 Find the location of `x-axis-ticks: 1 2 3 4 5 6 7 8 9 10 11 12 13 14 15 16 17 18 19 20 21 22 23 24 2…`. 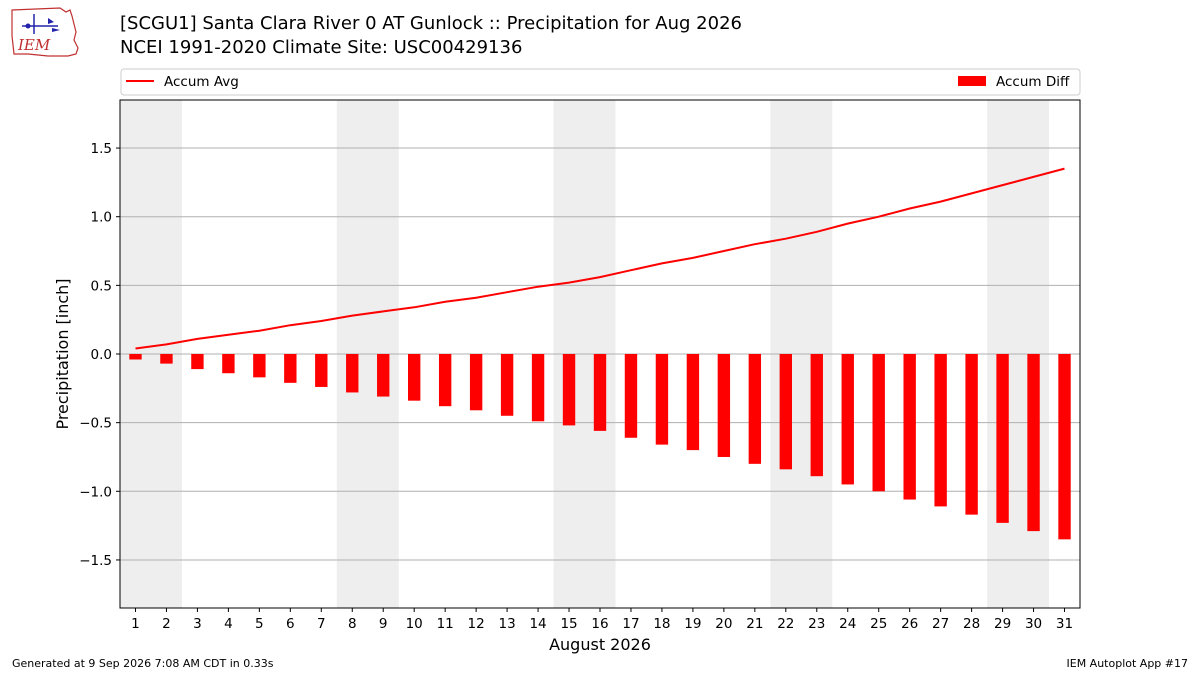

x-axis-ticks: 1 2 3 4 5 6 7 8 9 10 11 12 13 14 15 16 17 18 19 20 21 22 23 24 2… is located at coordinates (602, 620).